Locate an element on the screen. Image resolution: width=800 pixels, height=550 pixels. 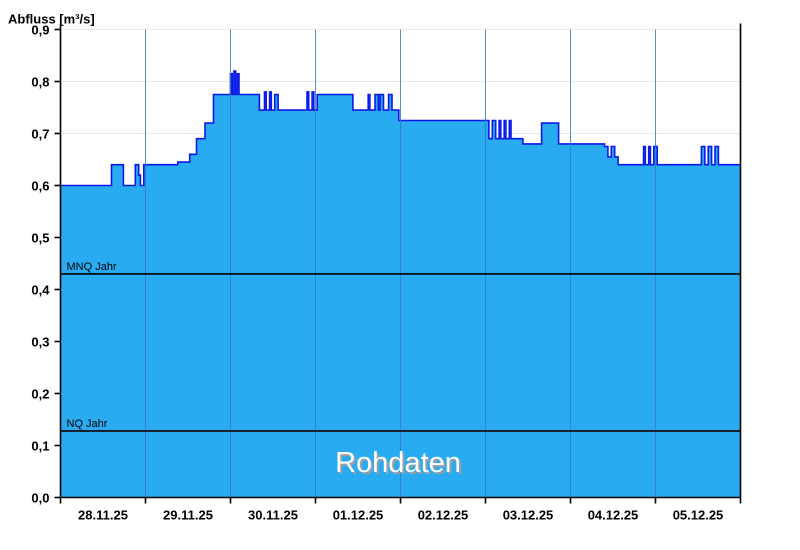
x-axis-tick-label: 05.12.25 is located at coordinates (698, 515).